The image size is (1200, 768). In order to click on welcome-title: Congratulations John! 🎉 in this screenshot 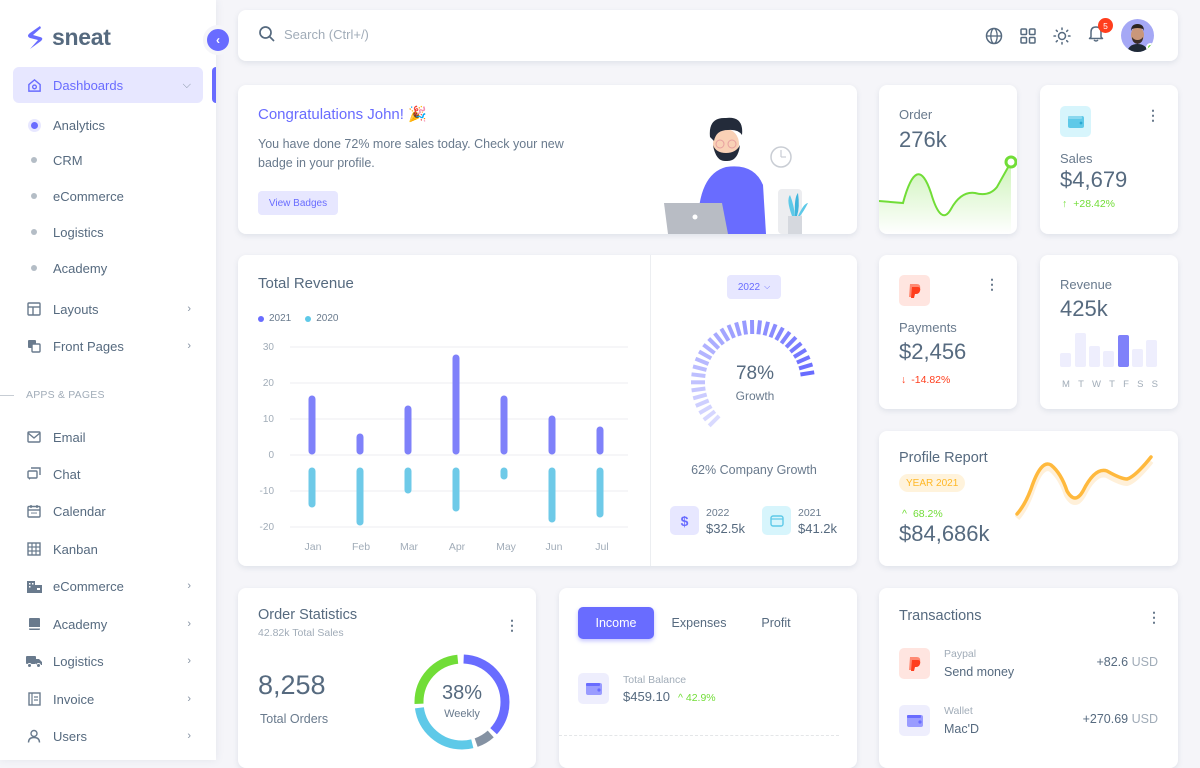, I will do `click(342, 114)`.